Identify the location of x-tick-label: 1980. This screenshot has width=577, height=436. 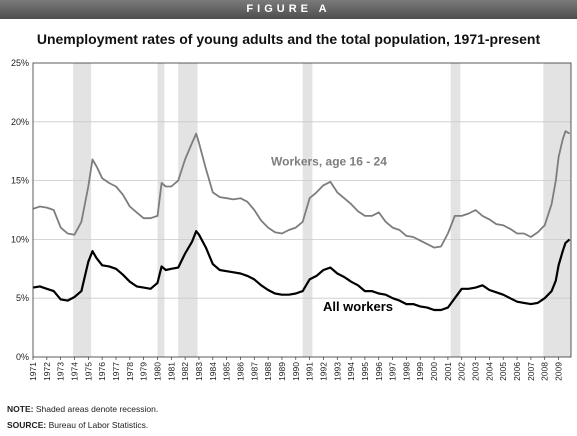
(157, 371).